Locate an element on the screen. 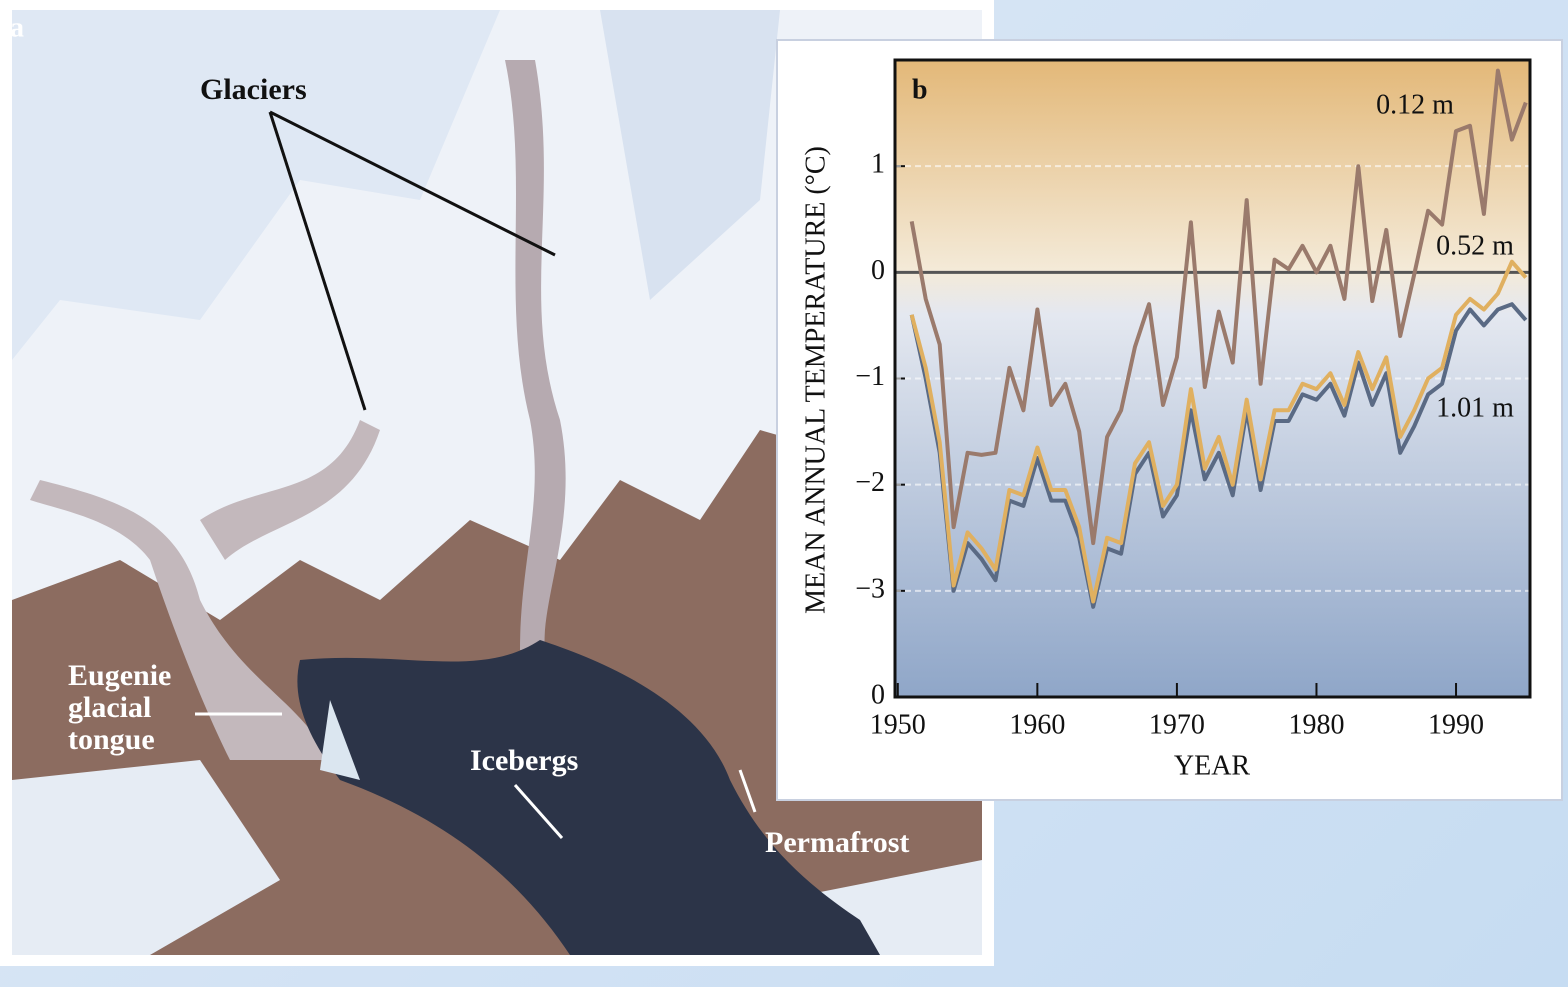 This screenshot has width=1568, height=987. y-tick-label: −1 is located at coordinates (870, 376).